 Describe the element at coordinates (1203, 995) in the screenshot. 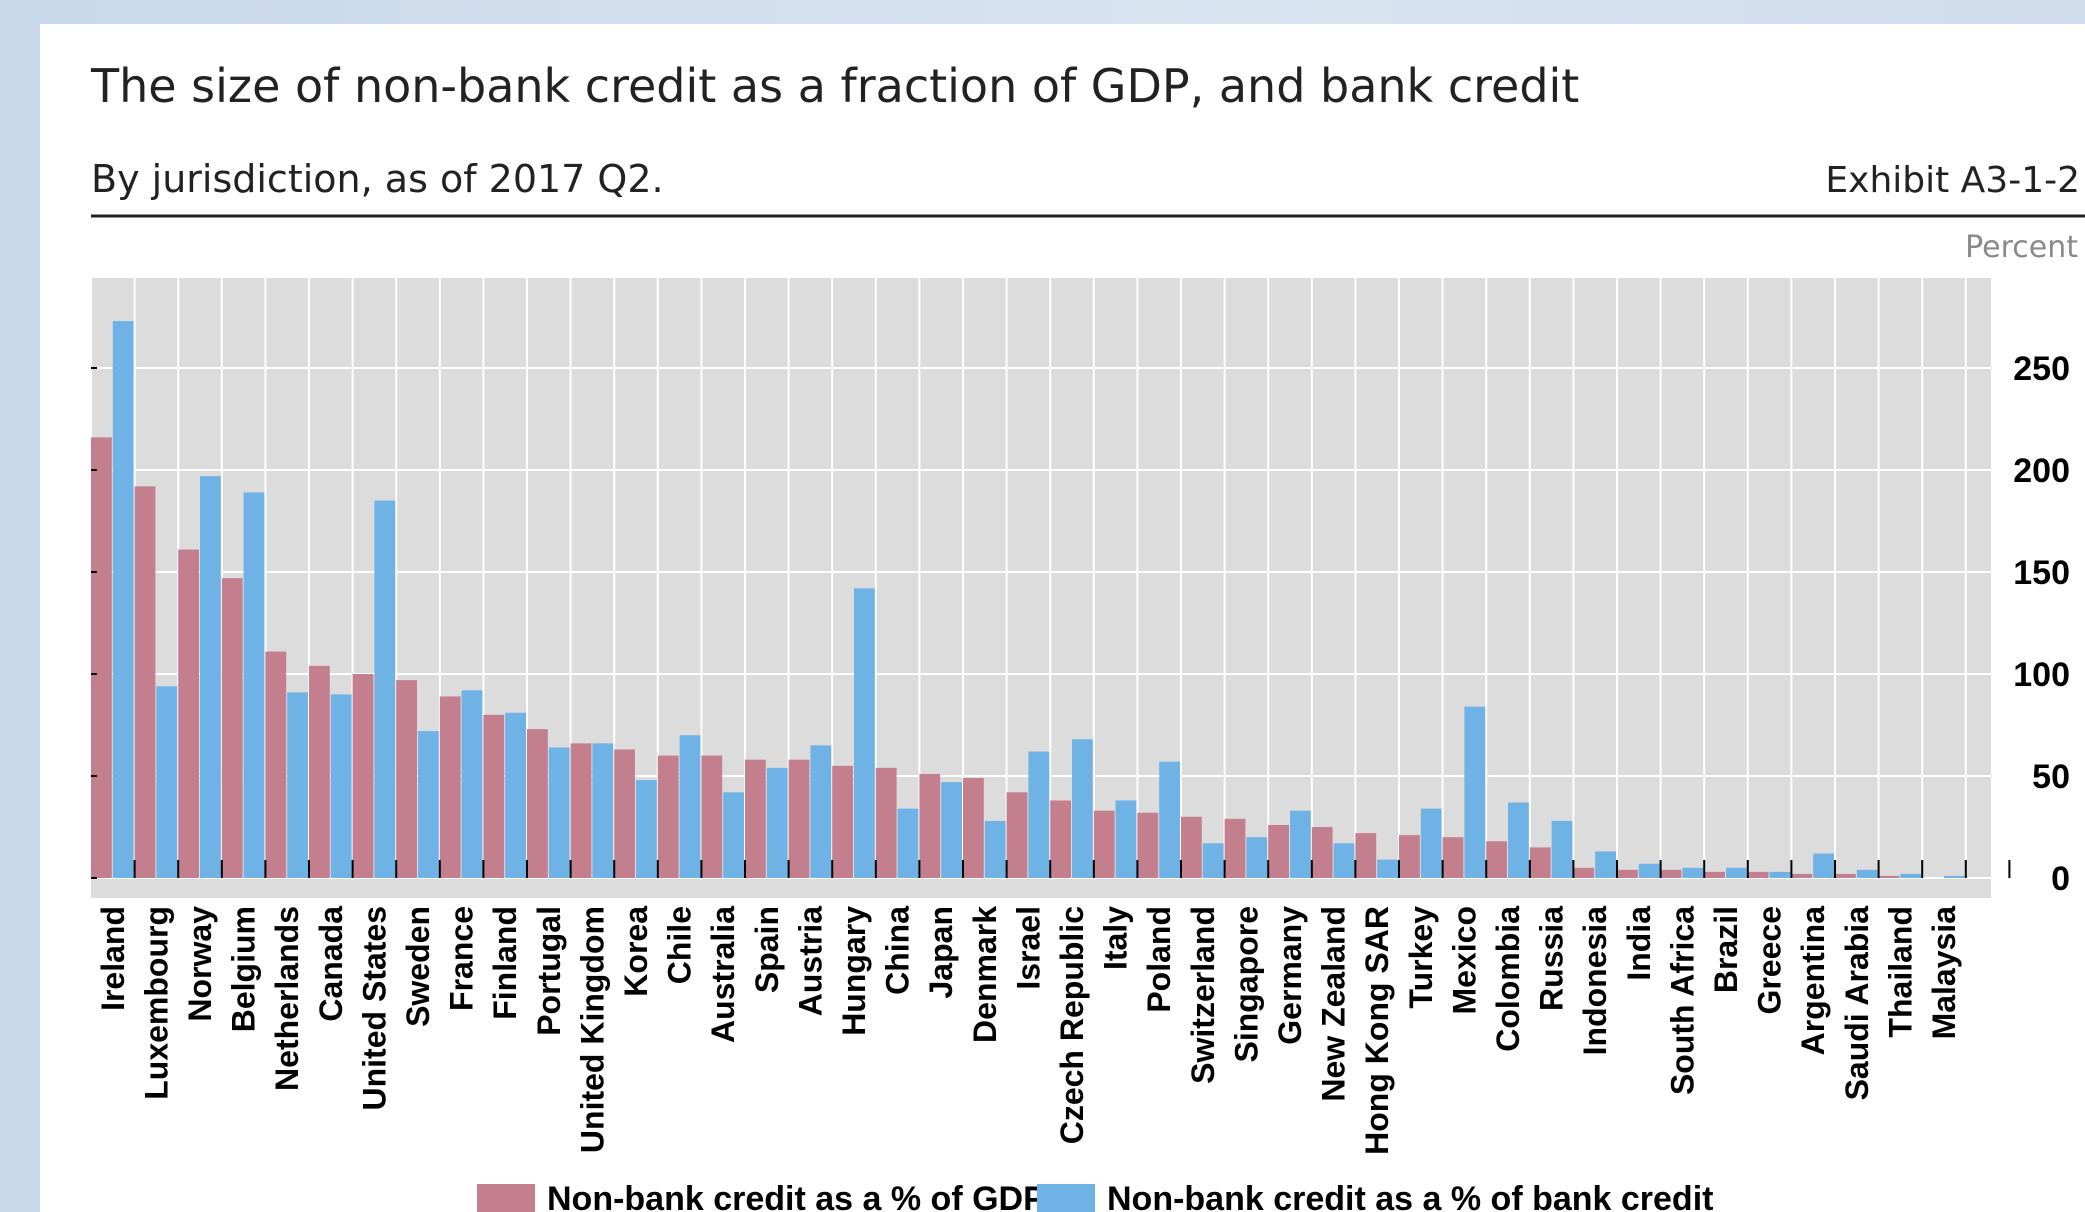

I see `x-tick-label: Switzerland` at that location.